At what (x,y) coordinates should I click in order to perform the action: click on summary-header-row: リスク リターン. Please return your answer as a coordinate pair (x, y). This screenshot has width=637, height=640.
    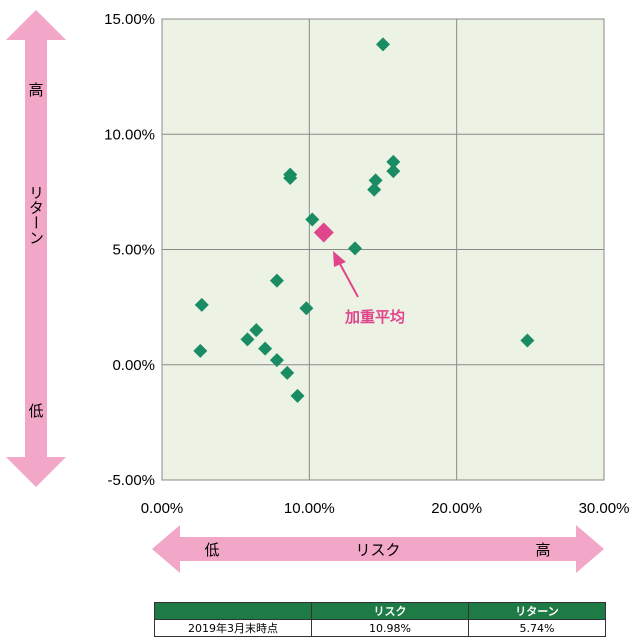
    Looking at the image, I should click on (380, 611).